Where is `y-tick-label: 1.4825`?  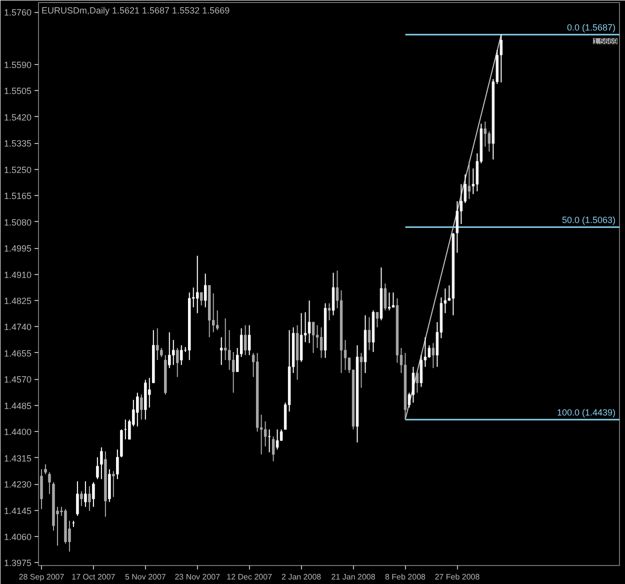 y-tick-label: 1.4825 is located at coordinates (18, 301).